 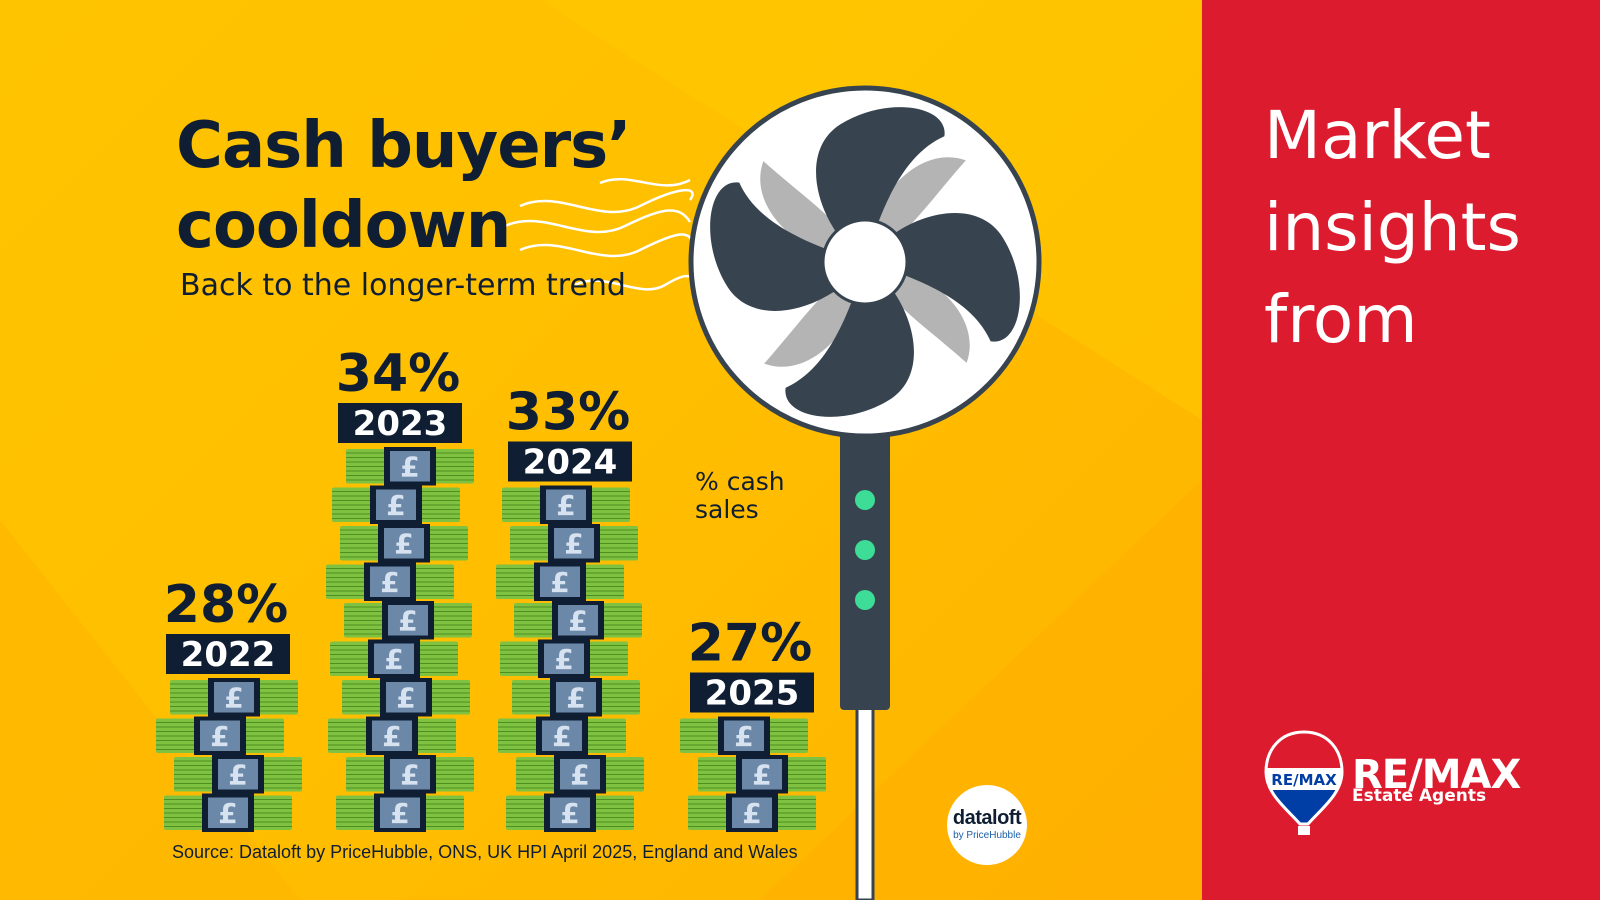 I want to click on balloon-text: RE/MAX, so click(x=1304, y=780).